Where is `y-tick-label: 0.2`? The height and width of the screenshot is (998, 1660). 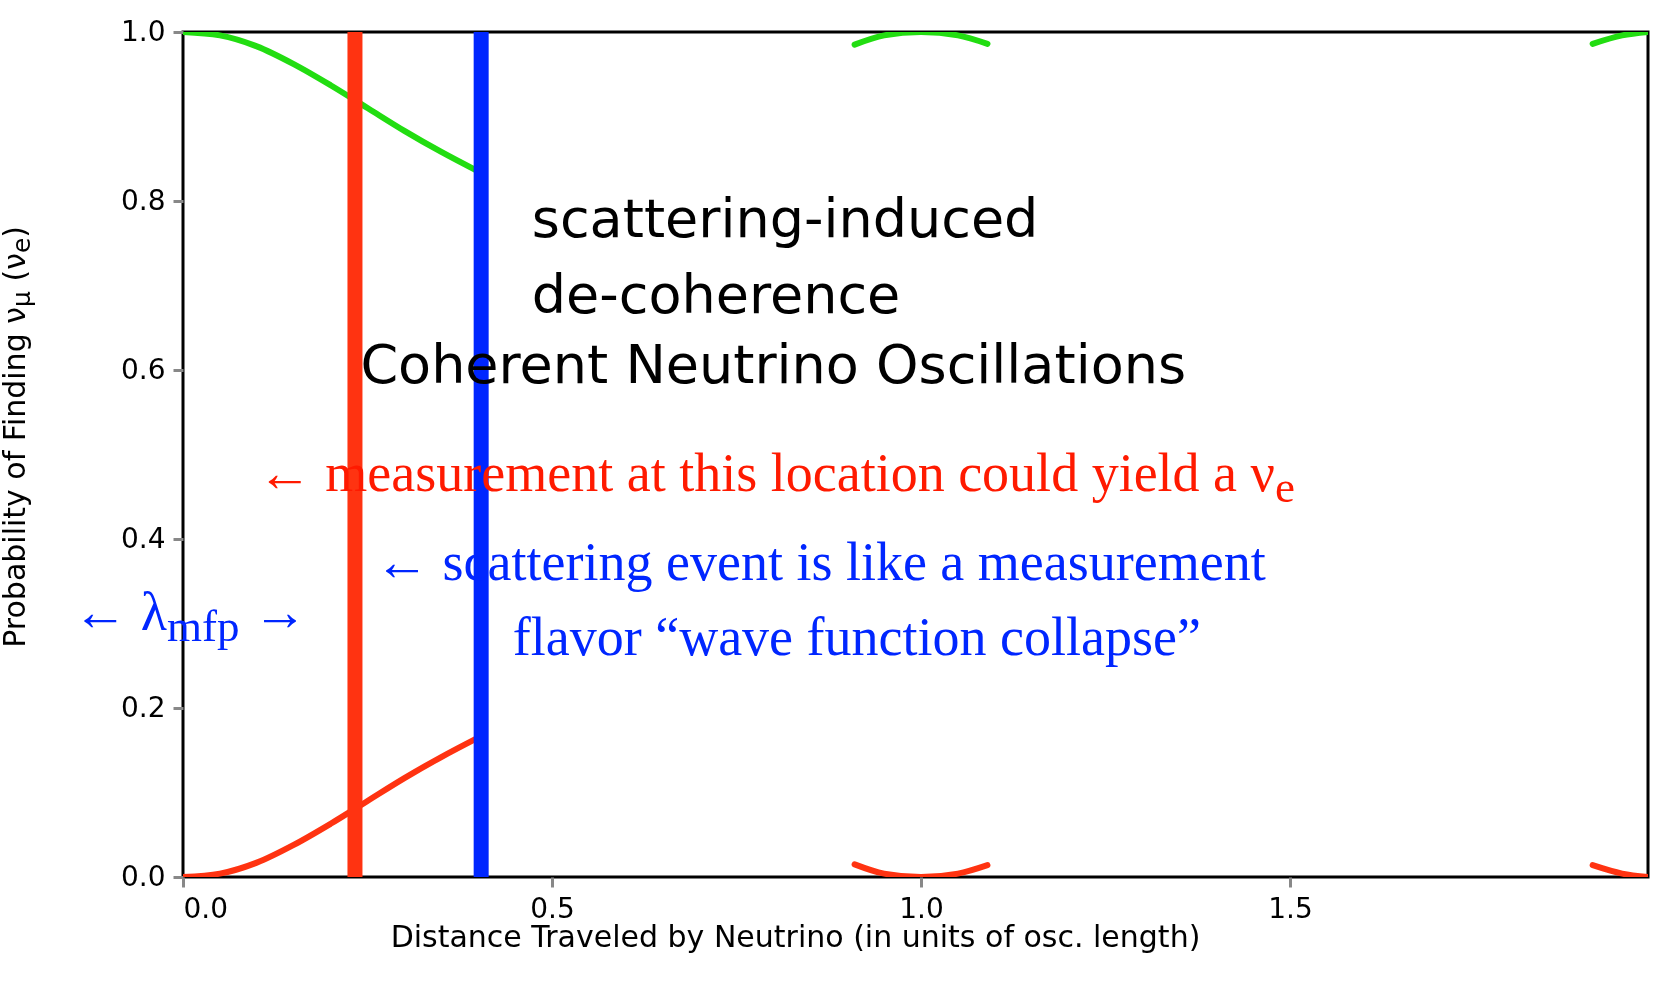 y-tick-label: 0.2 is located at coordinates (143, 707).